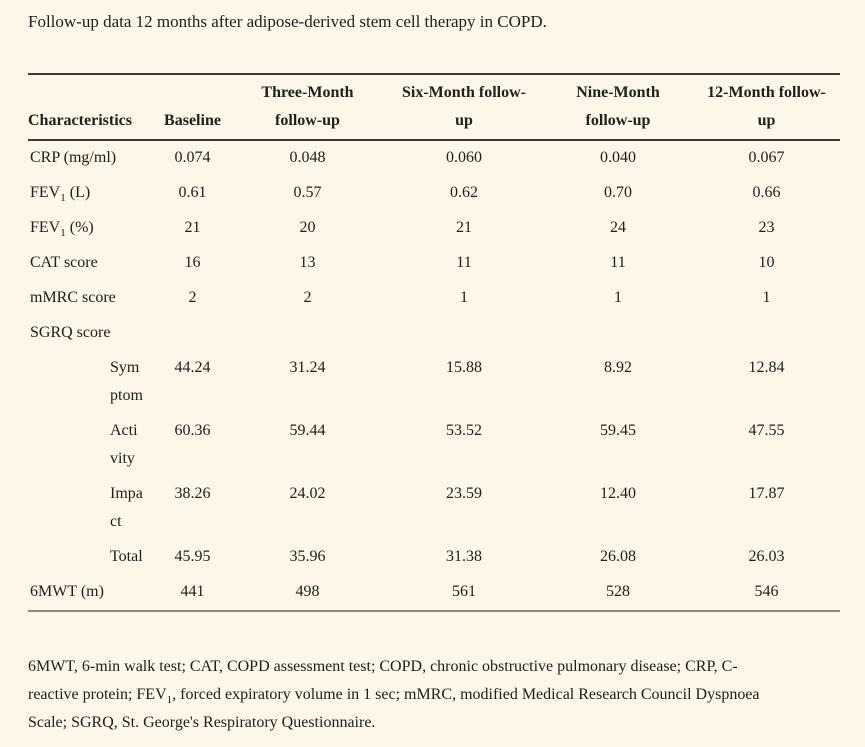 The width and height of the screenshot is (865, 747). What do you see at coordinates (126, 556) in the screenshot?
I see `row-label-text: Total` at bounding box center [126, 556].